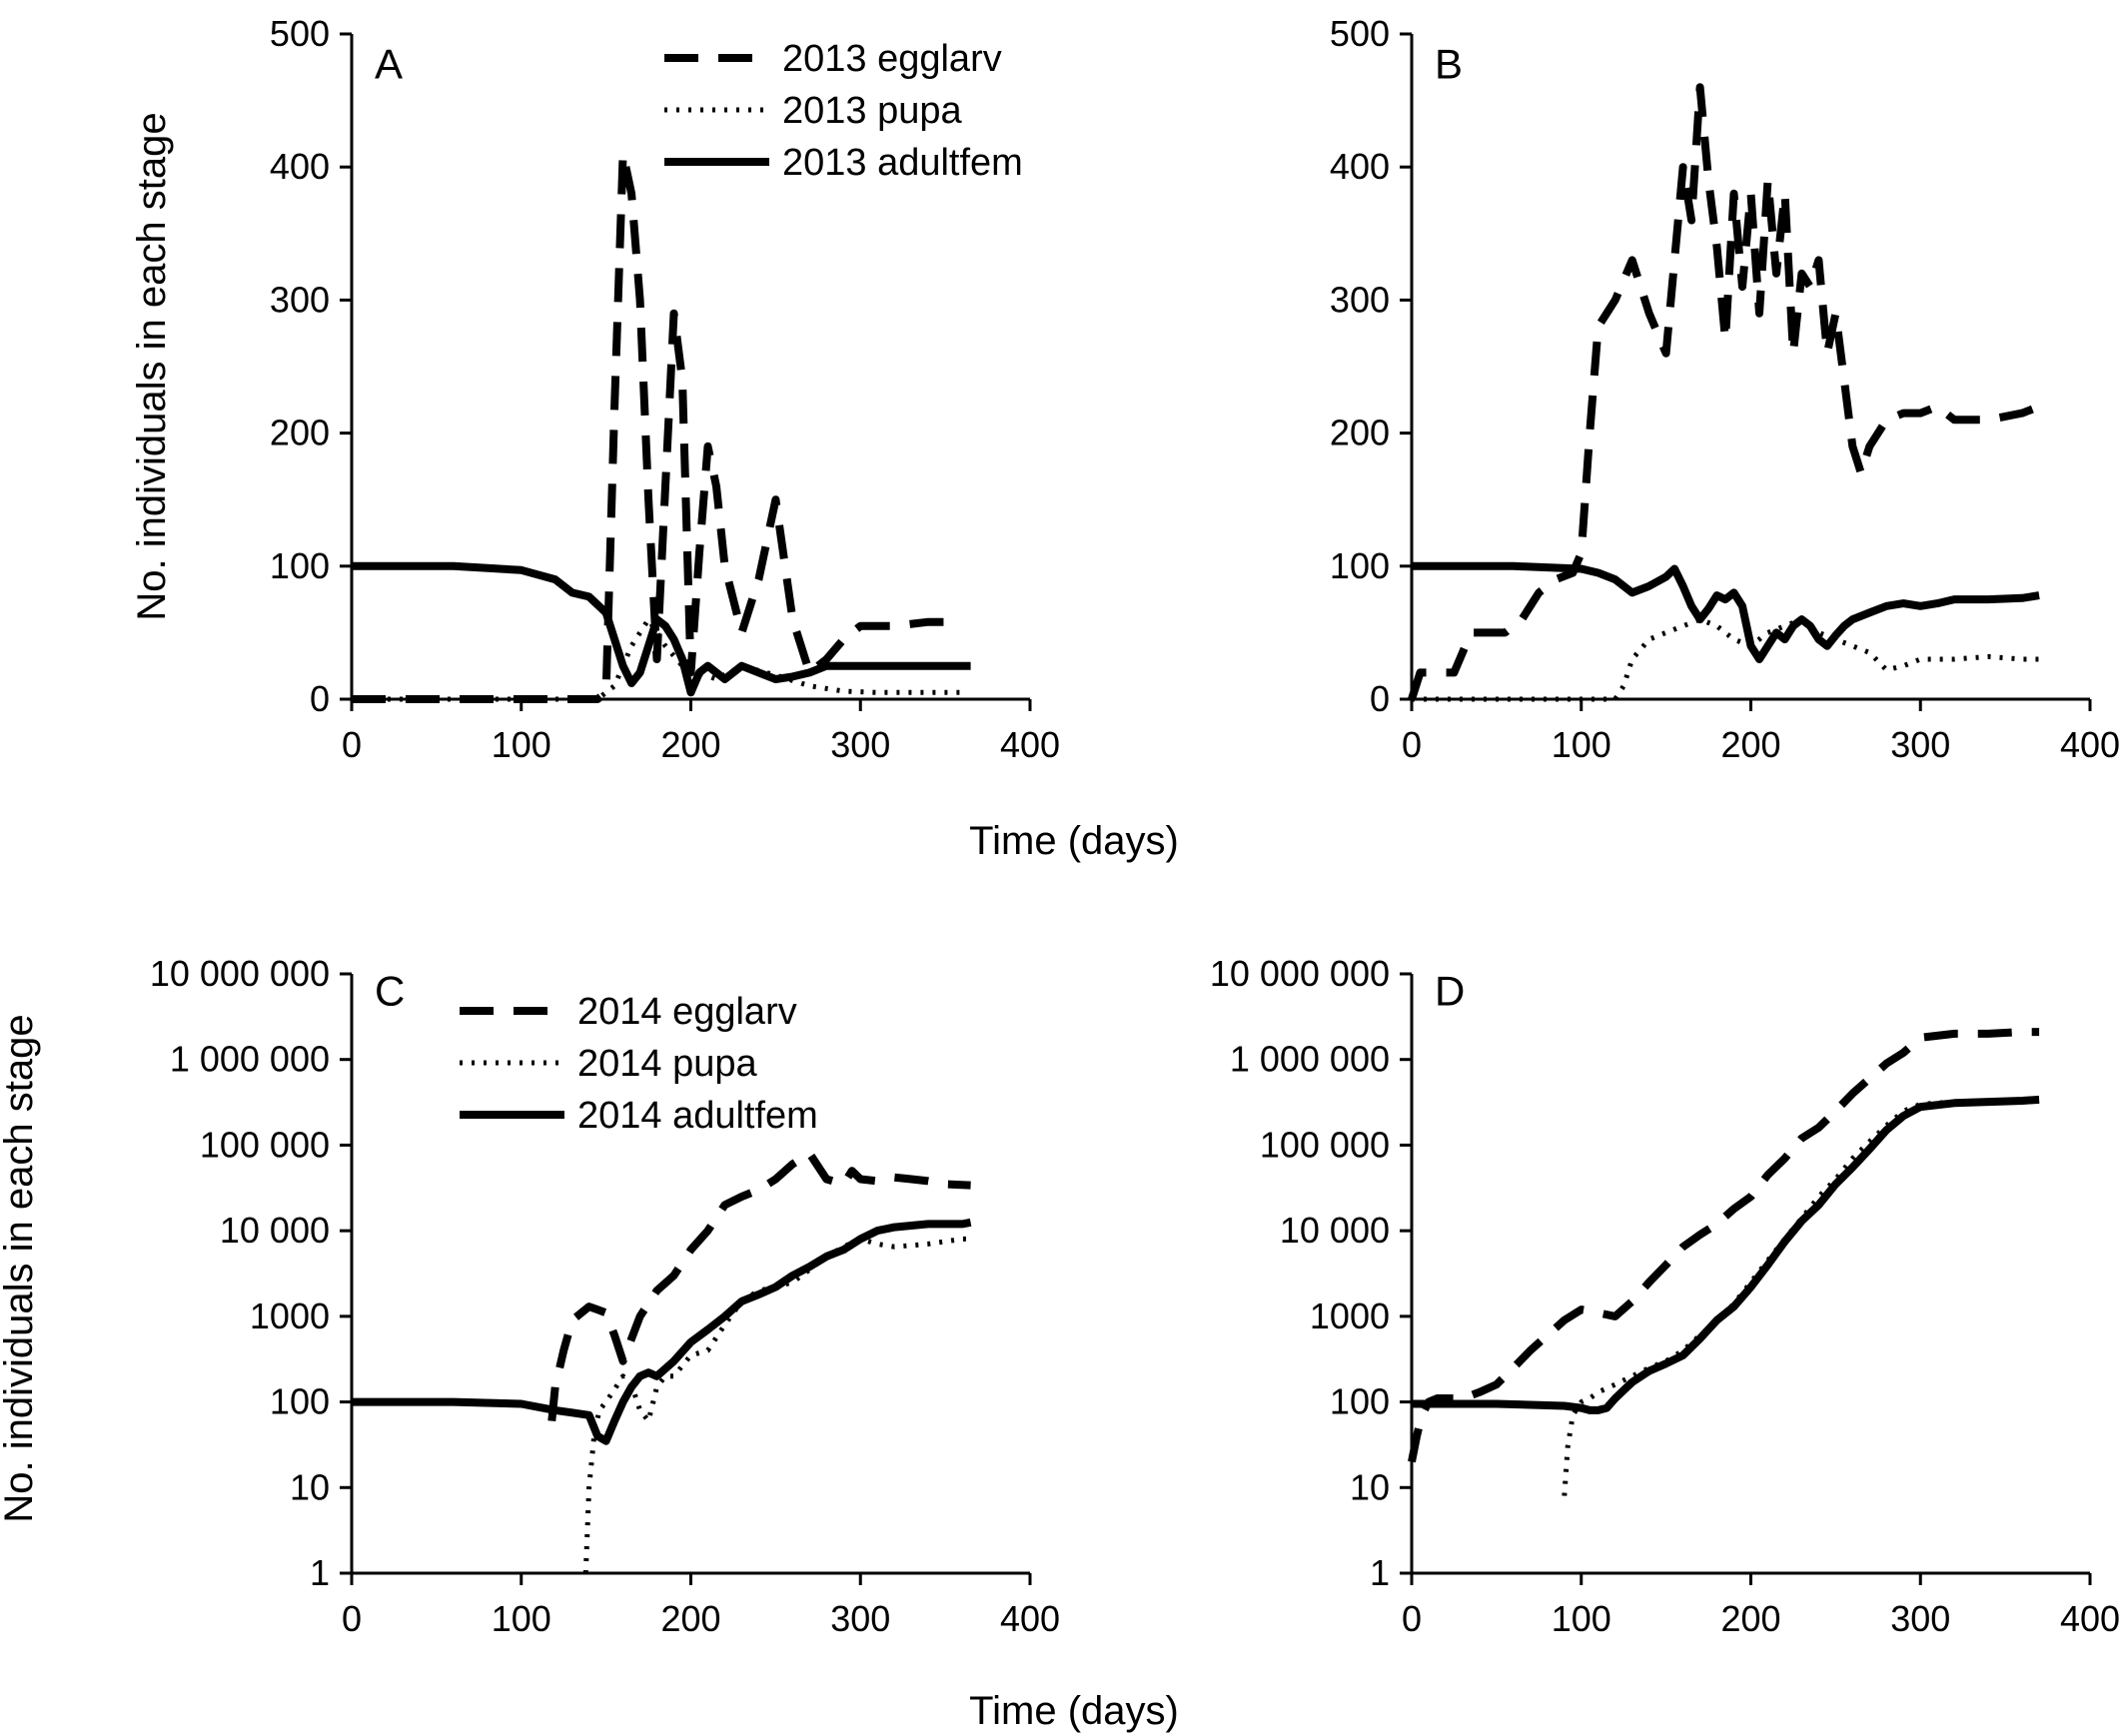 The height and width of the screenshot is (1736, 2126). I want to click on x-tick-label-a: 300, so click(860, 744).